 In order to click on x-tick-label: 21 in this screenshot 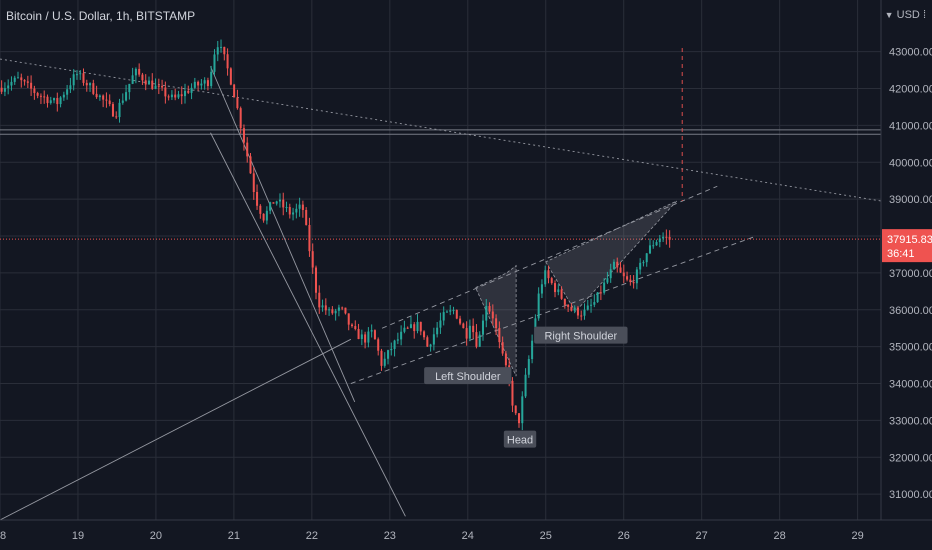, I will do `click(234, 536)`.